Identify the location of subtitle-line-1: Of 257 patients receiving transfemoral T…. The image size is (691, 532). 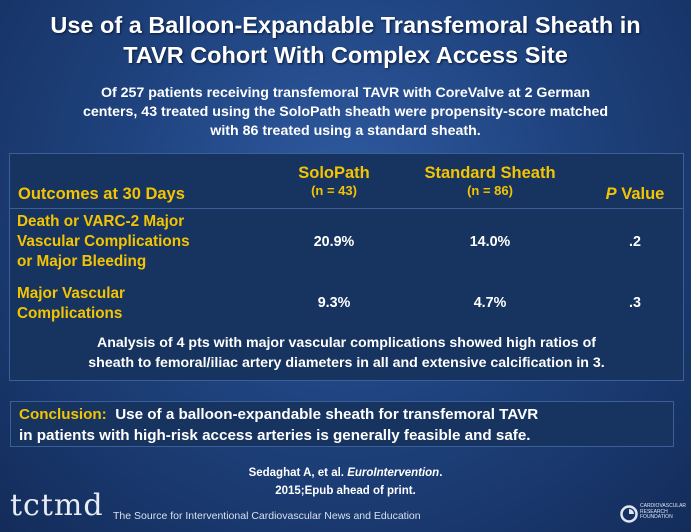
(345, 93).